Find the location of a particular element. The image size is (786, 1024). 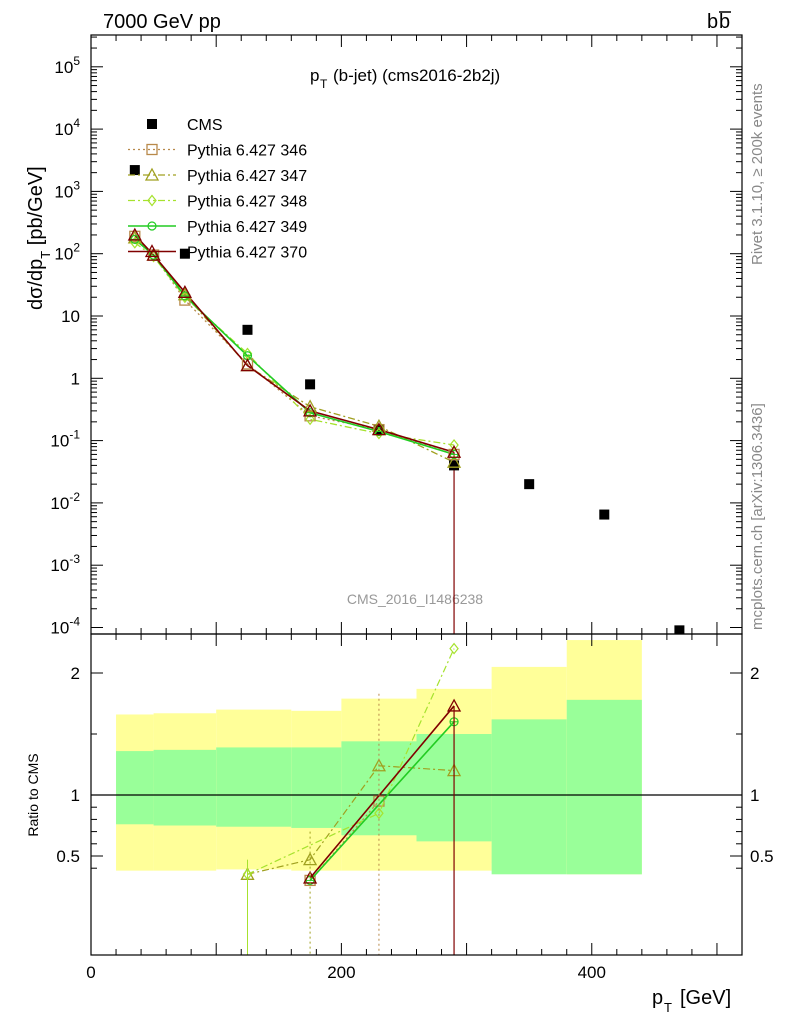

x-label-sub: T is located at coordinates (668, 1007).